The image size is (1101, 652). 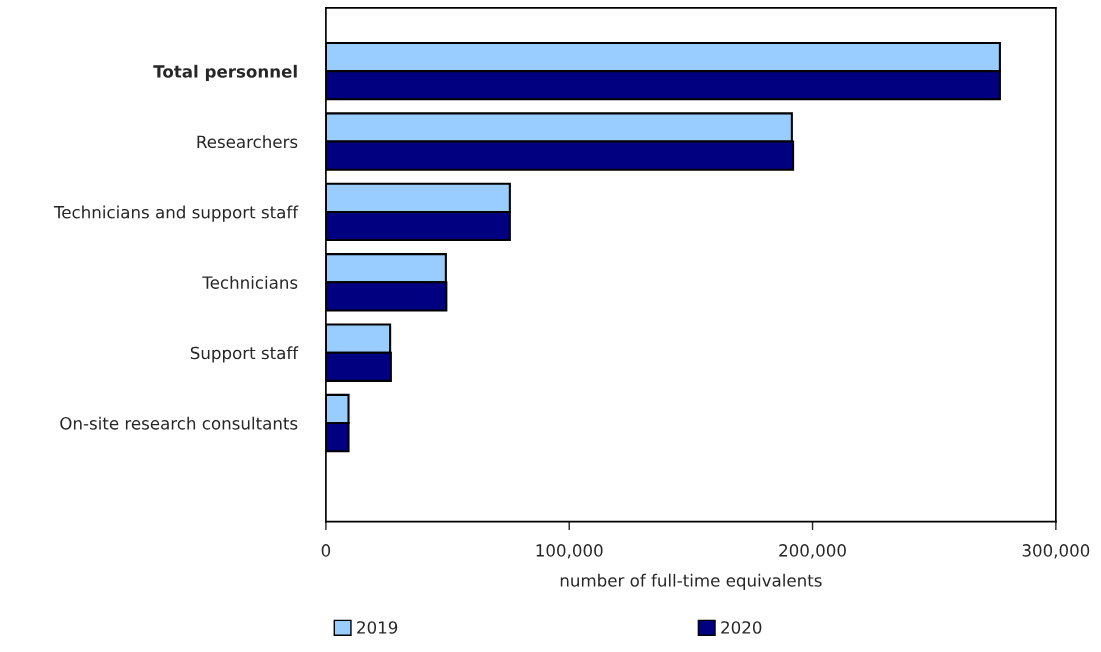 I want to click on y-tick-label: Technicians, so click(x=250, y=282).